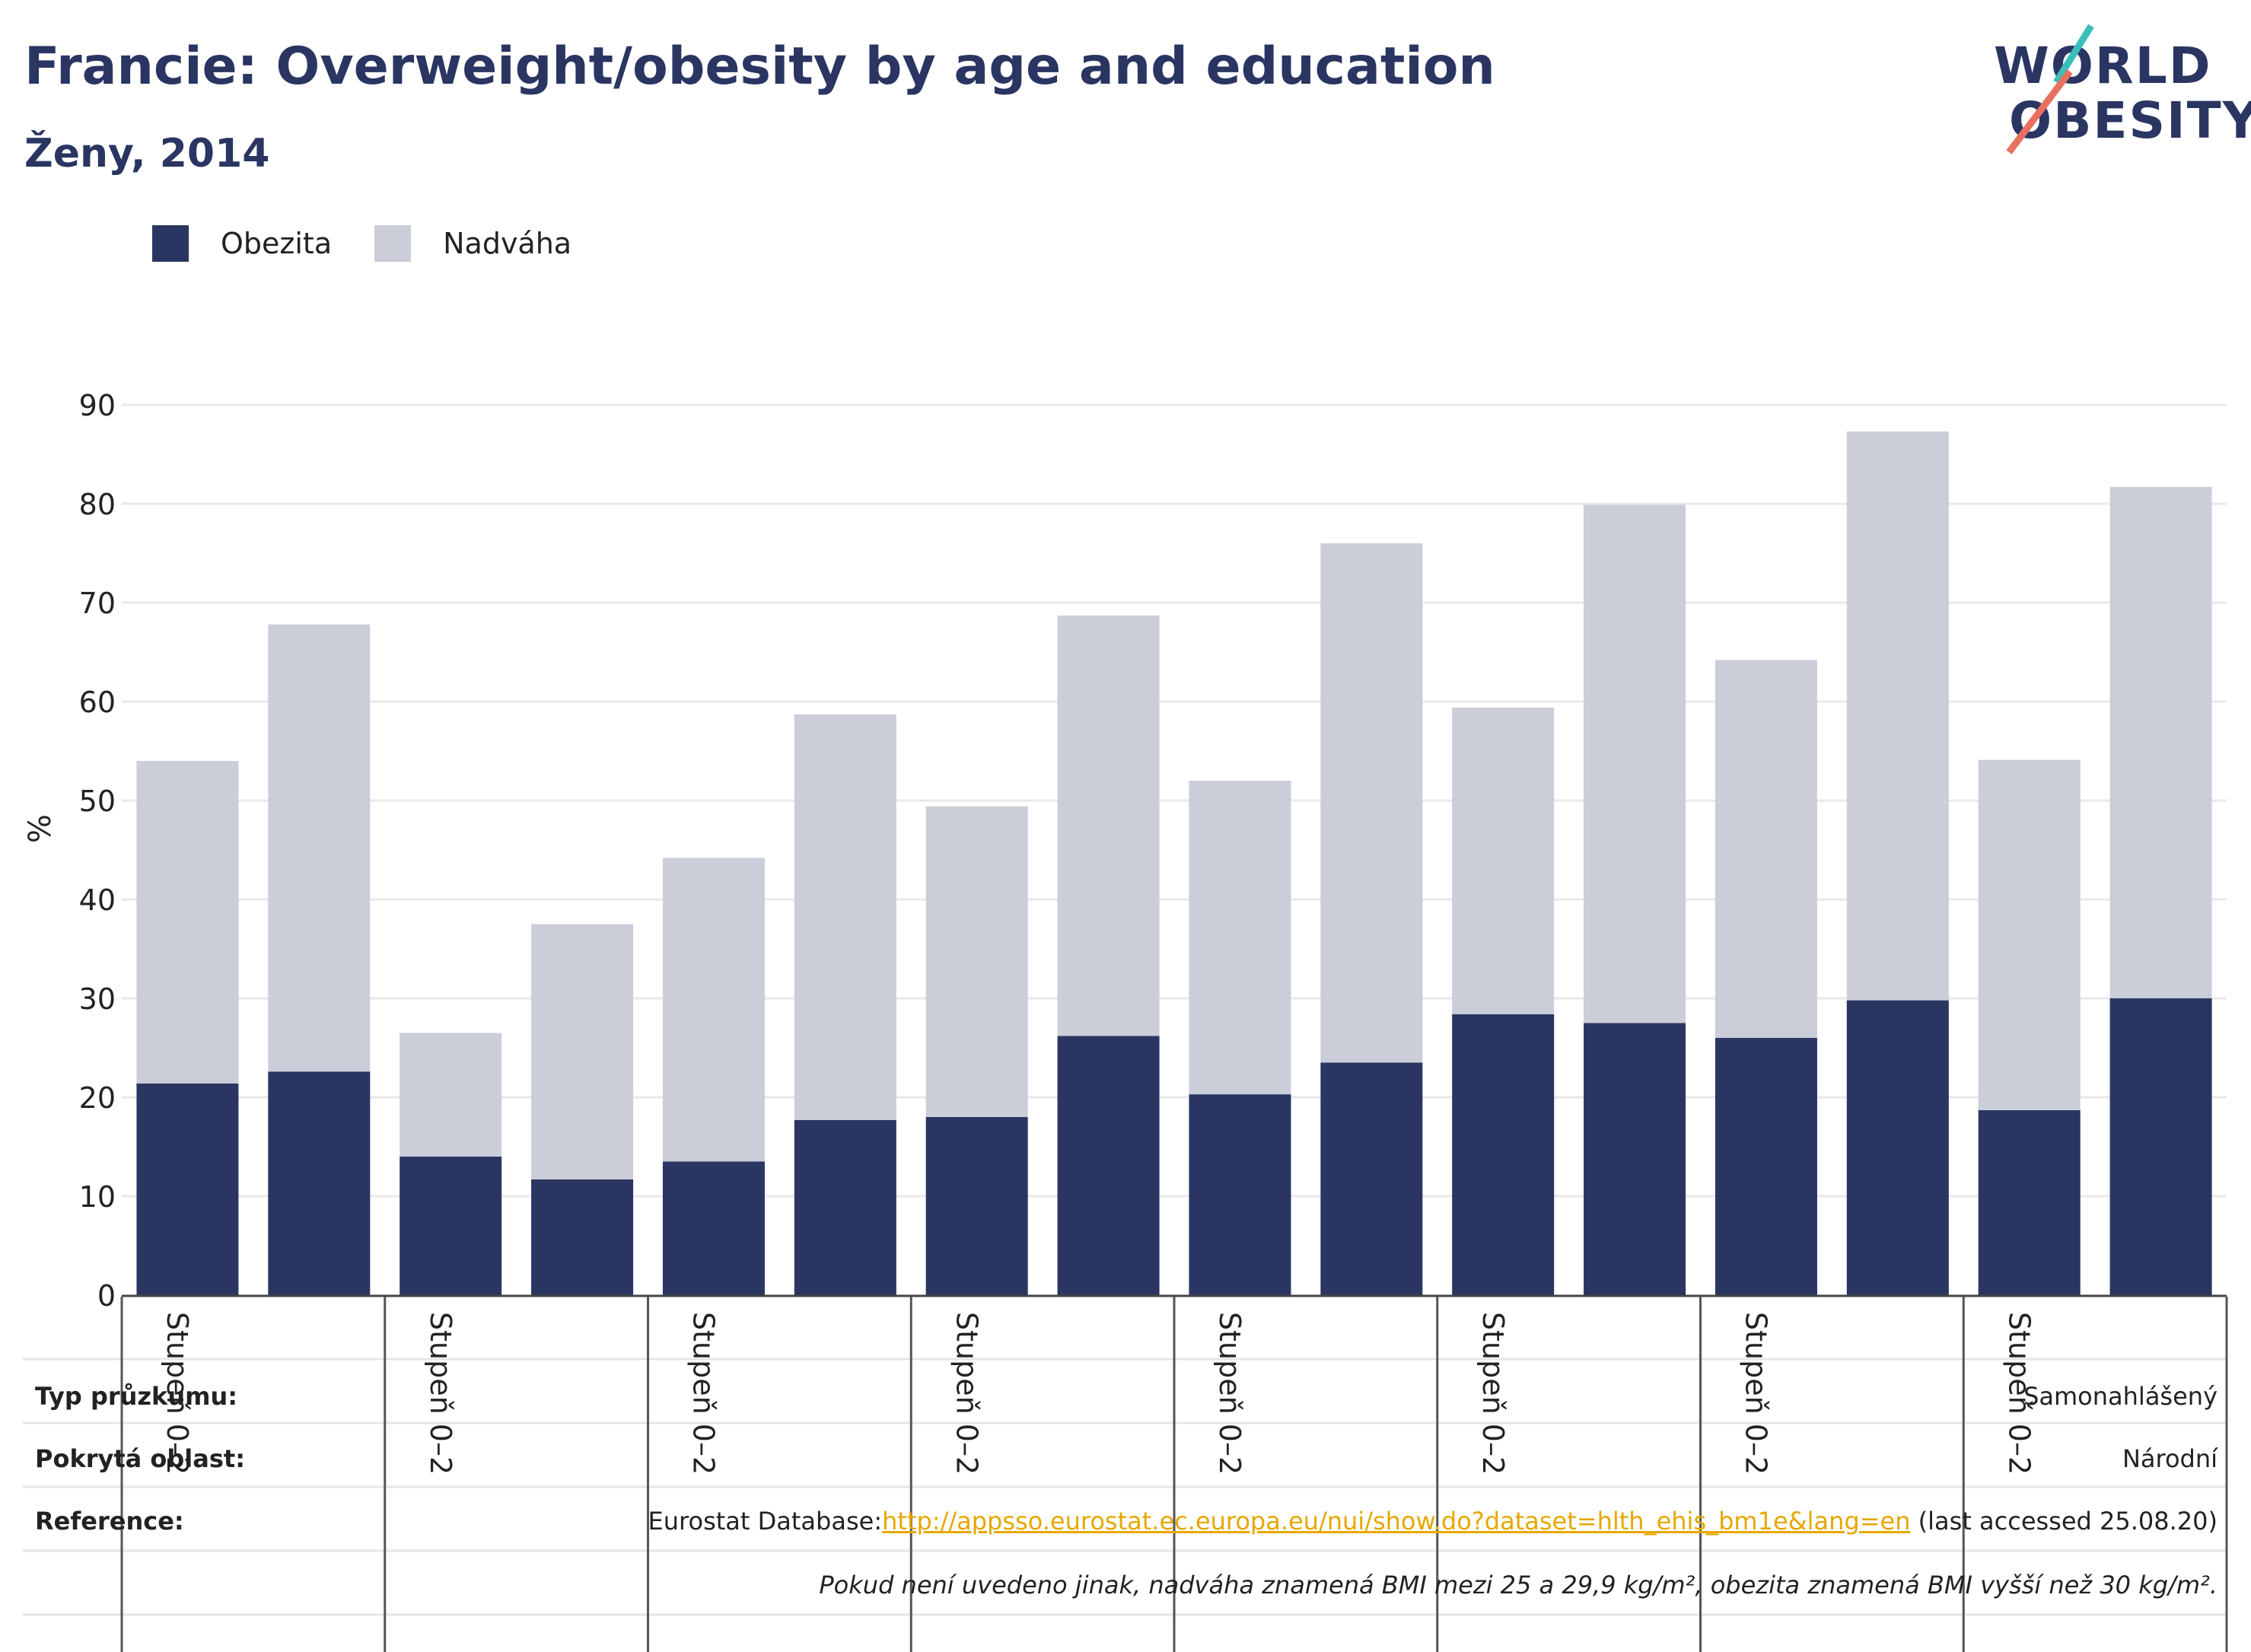 The height and width of the screenshot is (1652, 2251). I want to click on y-tick-label: 0, so click(106, 1296).